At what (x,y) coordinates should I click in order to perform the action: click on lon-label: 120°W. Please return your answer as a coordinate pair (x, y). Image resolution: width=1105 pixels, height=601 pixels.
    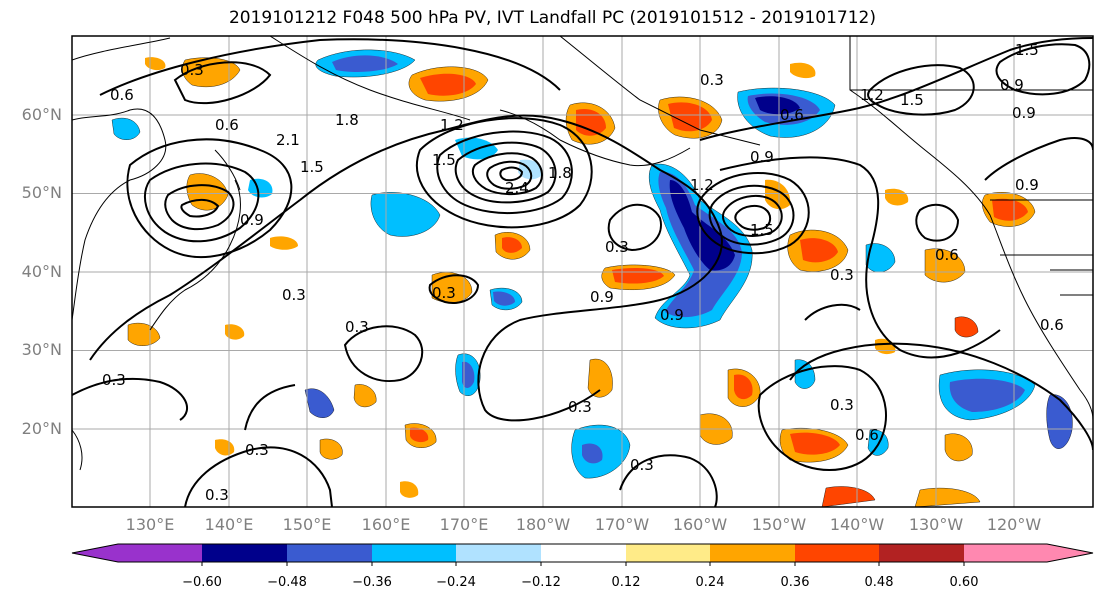
    Looking at the image, I should click on (1014, 524).